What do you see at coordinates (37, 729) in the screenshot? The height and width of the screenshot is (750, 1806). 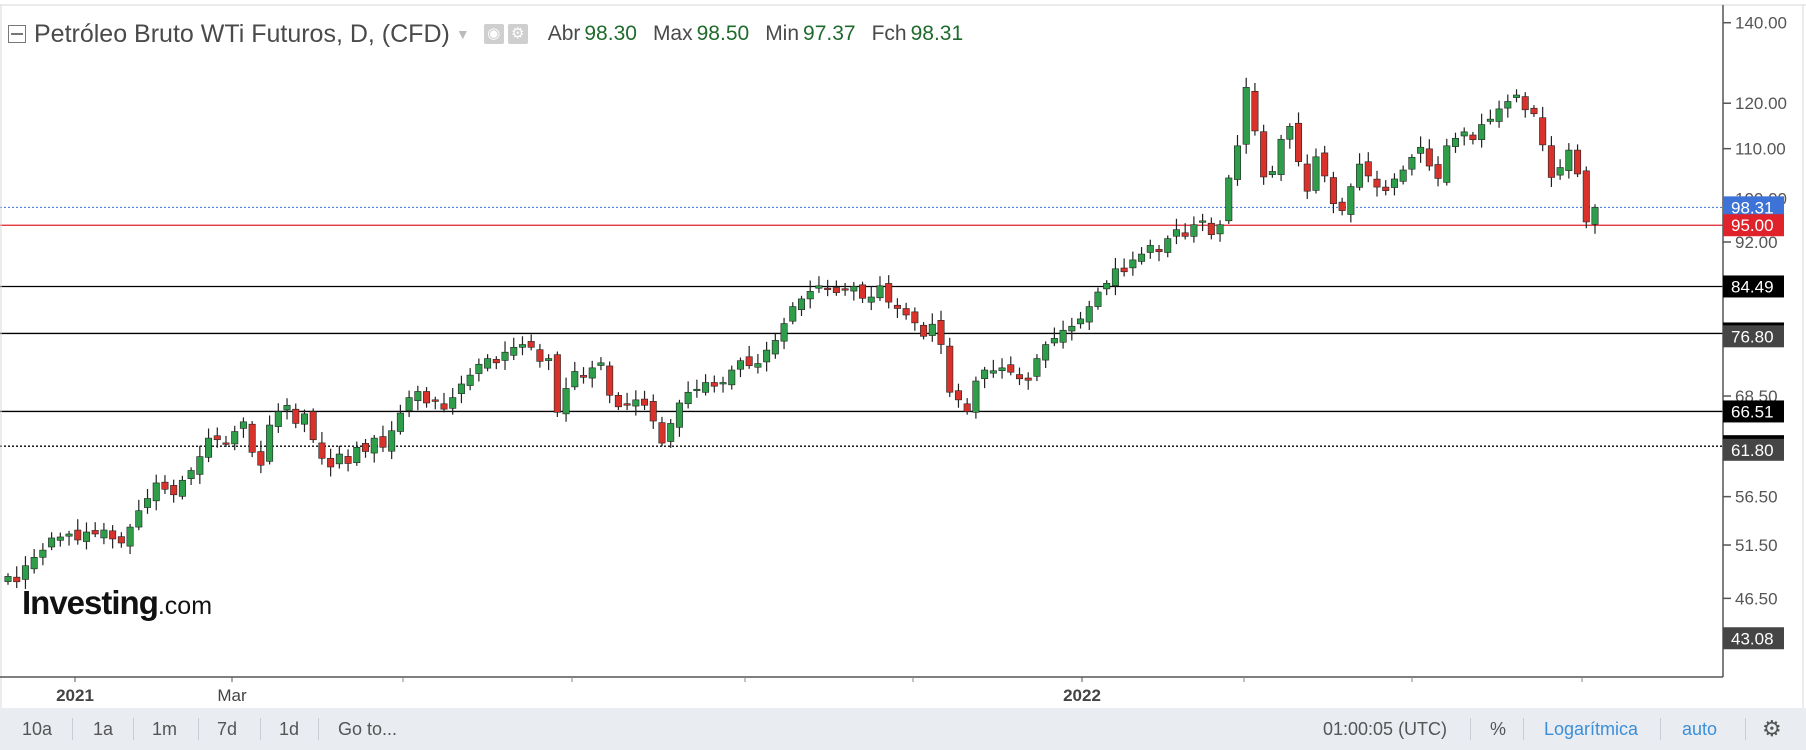 I see `range-10a-button: 10a` at bounding box center [37, 729].